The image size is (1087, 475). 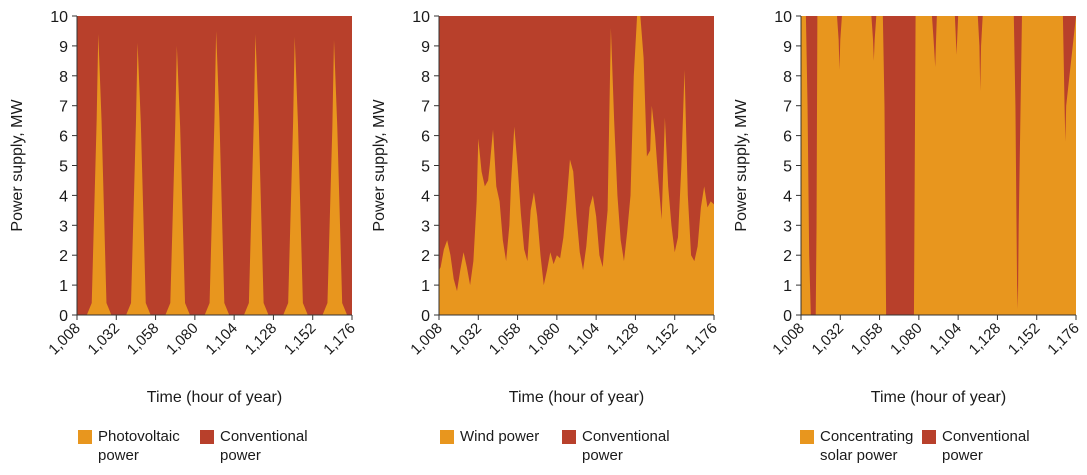 I want to click on legend-swatch-csp, so click(x=807, y=437).